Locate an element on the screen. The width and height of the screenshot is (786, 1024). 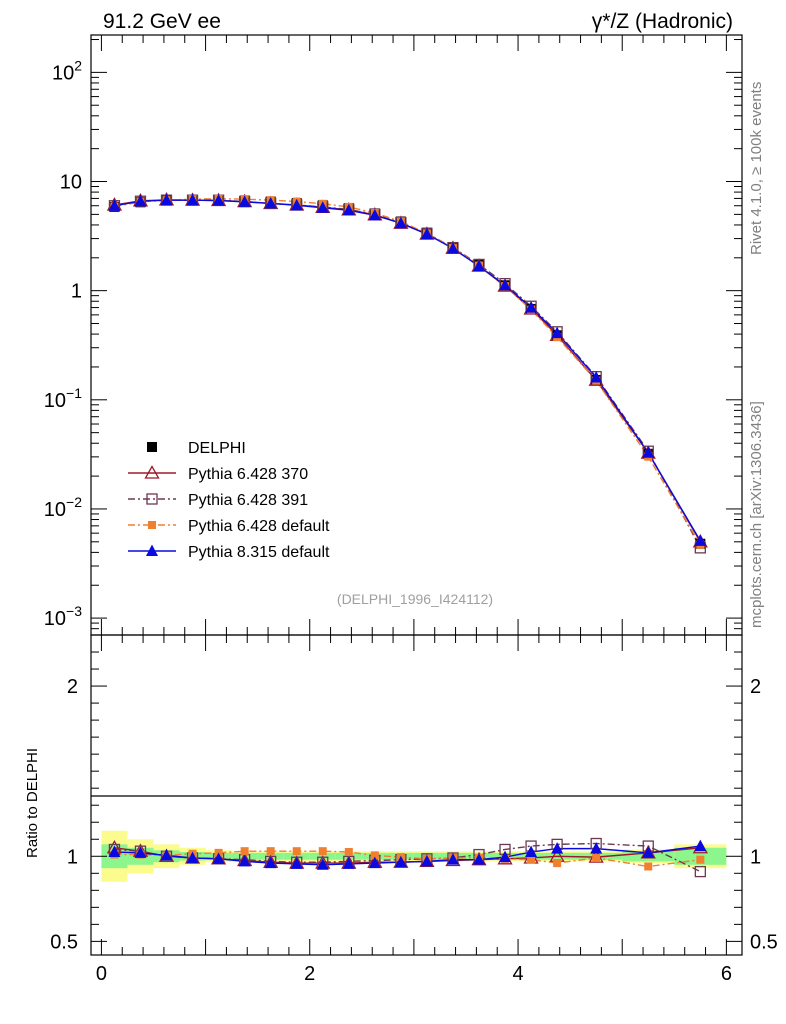
ratio-y-tick-label-right: 1 is located at coordinates (755, 857).